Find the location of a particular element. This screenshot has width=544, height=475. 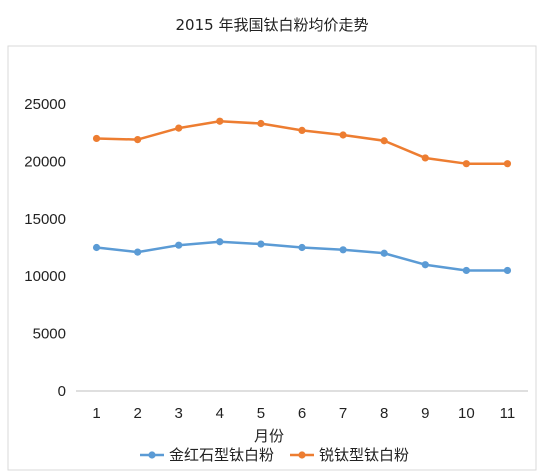

x-tick-label: 4 is located at coordinates (220, 413).